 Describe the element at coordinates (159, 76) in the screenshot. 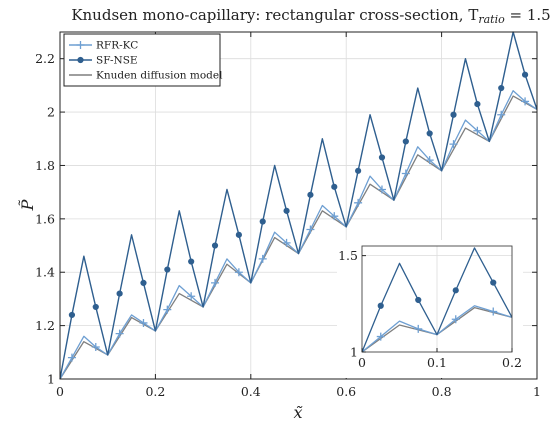

I see `legend-label: Knuden diffusion model` at that location.